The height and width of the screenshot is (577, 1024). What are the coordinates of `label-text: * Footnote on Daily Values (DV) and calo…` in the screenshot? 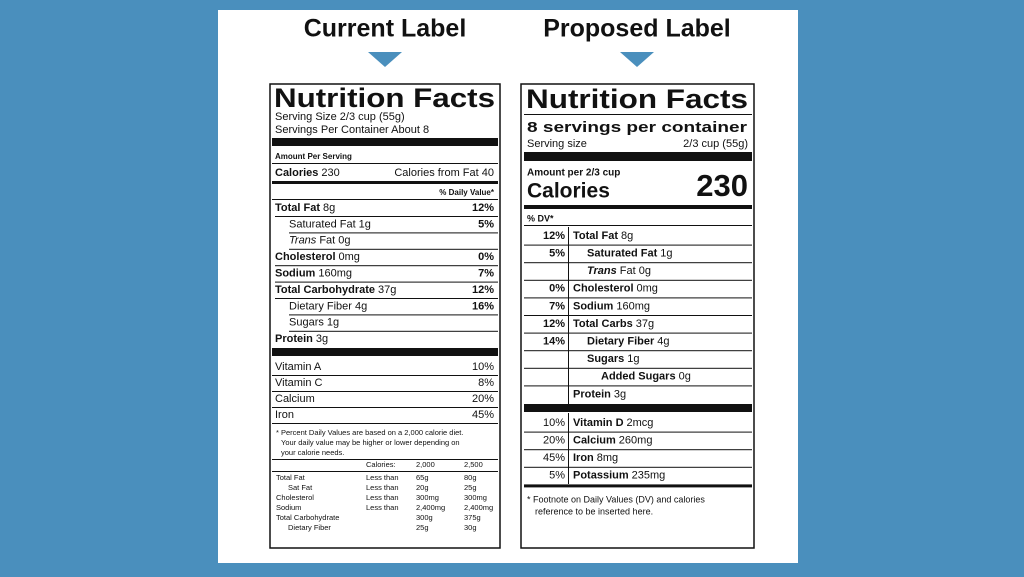 It's located at (616, 499).